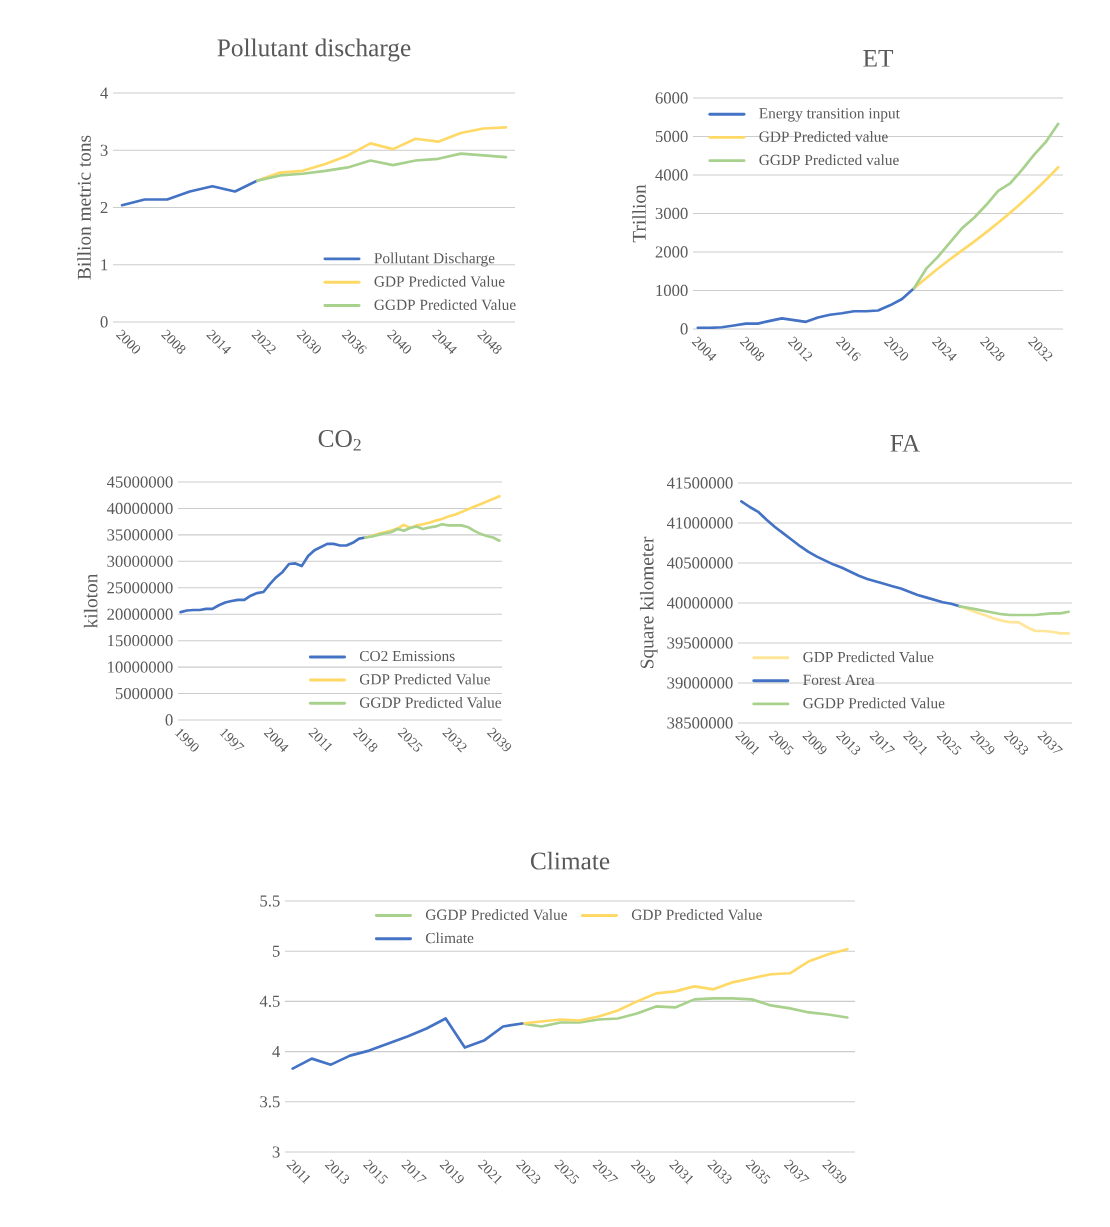 This screenshot has width=1110, height=1227. What do you see at coordinates (140, 535) in the screenshot?
I see `y-tick-label: 35000000` at bounding box center [140, 535].